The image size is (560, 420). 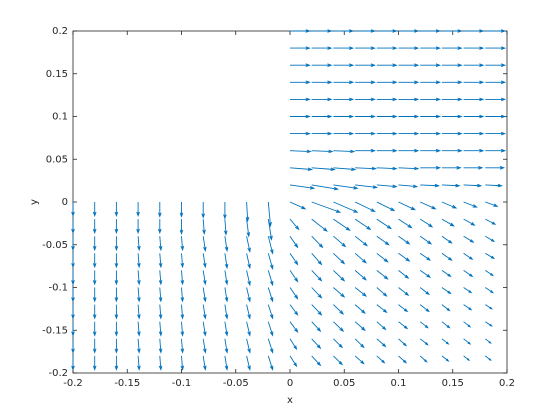 I want to click on y-tick-label: 0.1, so click(x=60, y=117).